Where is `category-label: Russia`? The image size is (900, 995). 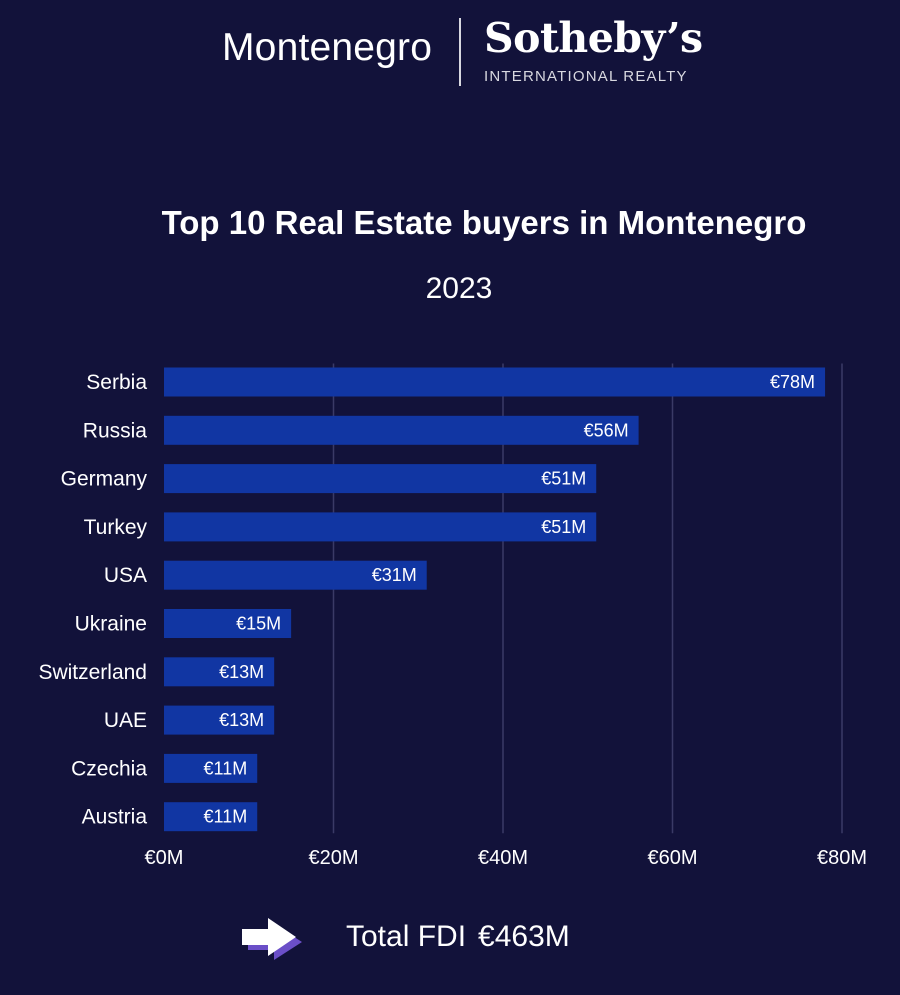
category-label: Russia is located at coordinates (115, 430).